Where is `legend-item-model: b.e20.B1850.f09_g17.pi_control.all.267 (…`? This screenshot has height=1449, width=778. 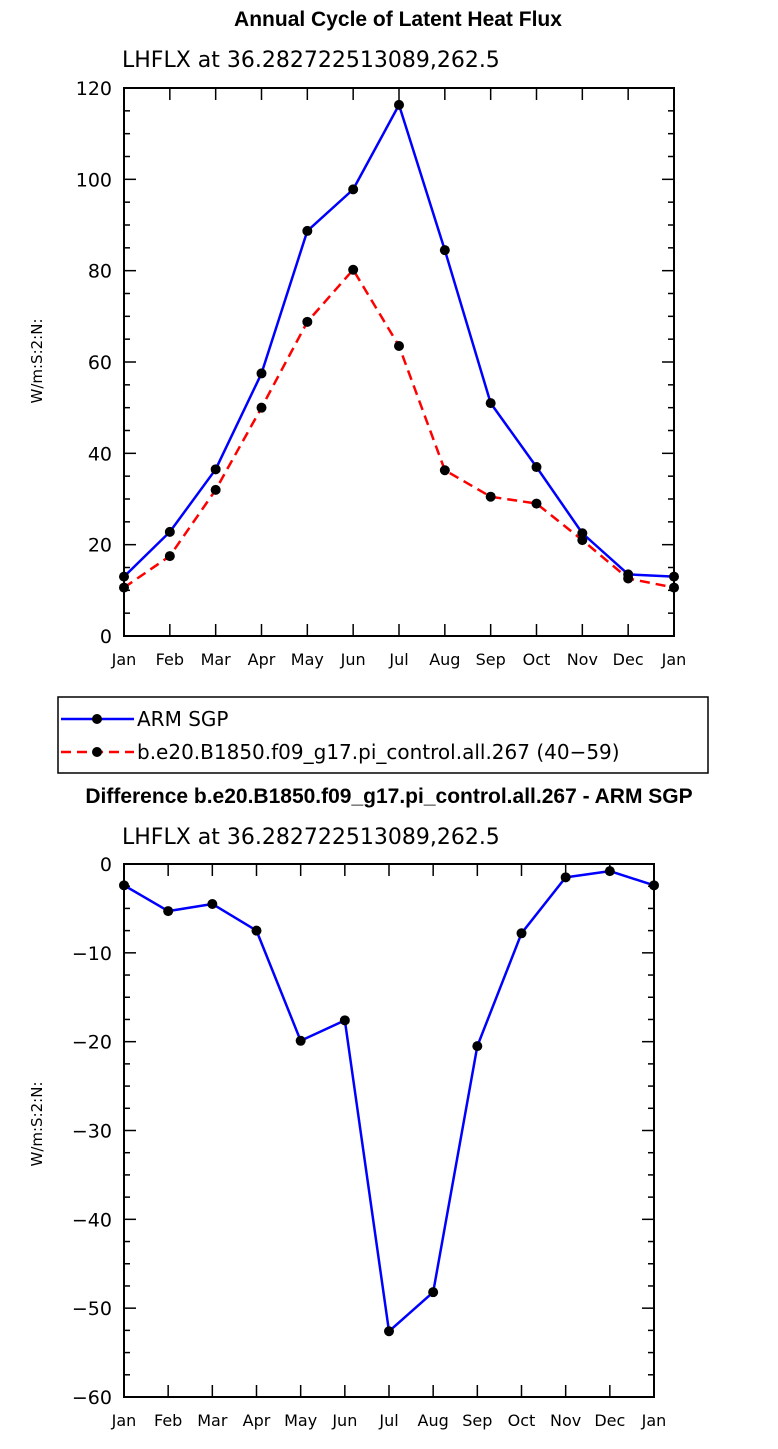
legend-item-model: b.e20.B1850.f09_g17.pi_control.all.267 (… is located at coordinates (340, 752).